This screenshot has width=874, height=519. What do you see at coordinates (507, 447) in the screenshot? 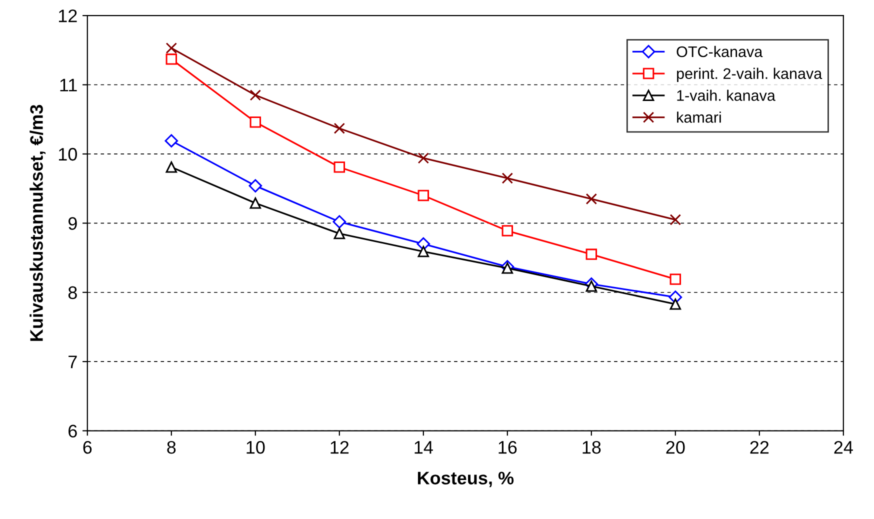
I see `x-tick-label: 16` at bounding box center [507, 447].